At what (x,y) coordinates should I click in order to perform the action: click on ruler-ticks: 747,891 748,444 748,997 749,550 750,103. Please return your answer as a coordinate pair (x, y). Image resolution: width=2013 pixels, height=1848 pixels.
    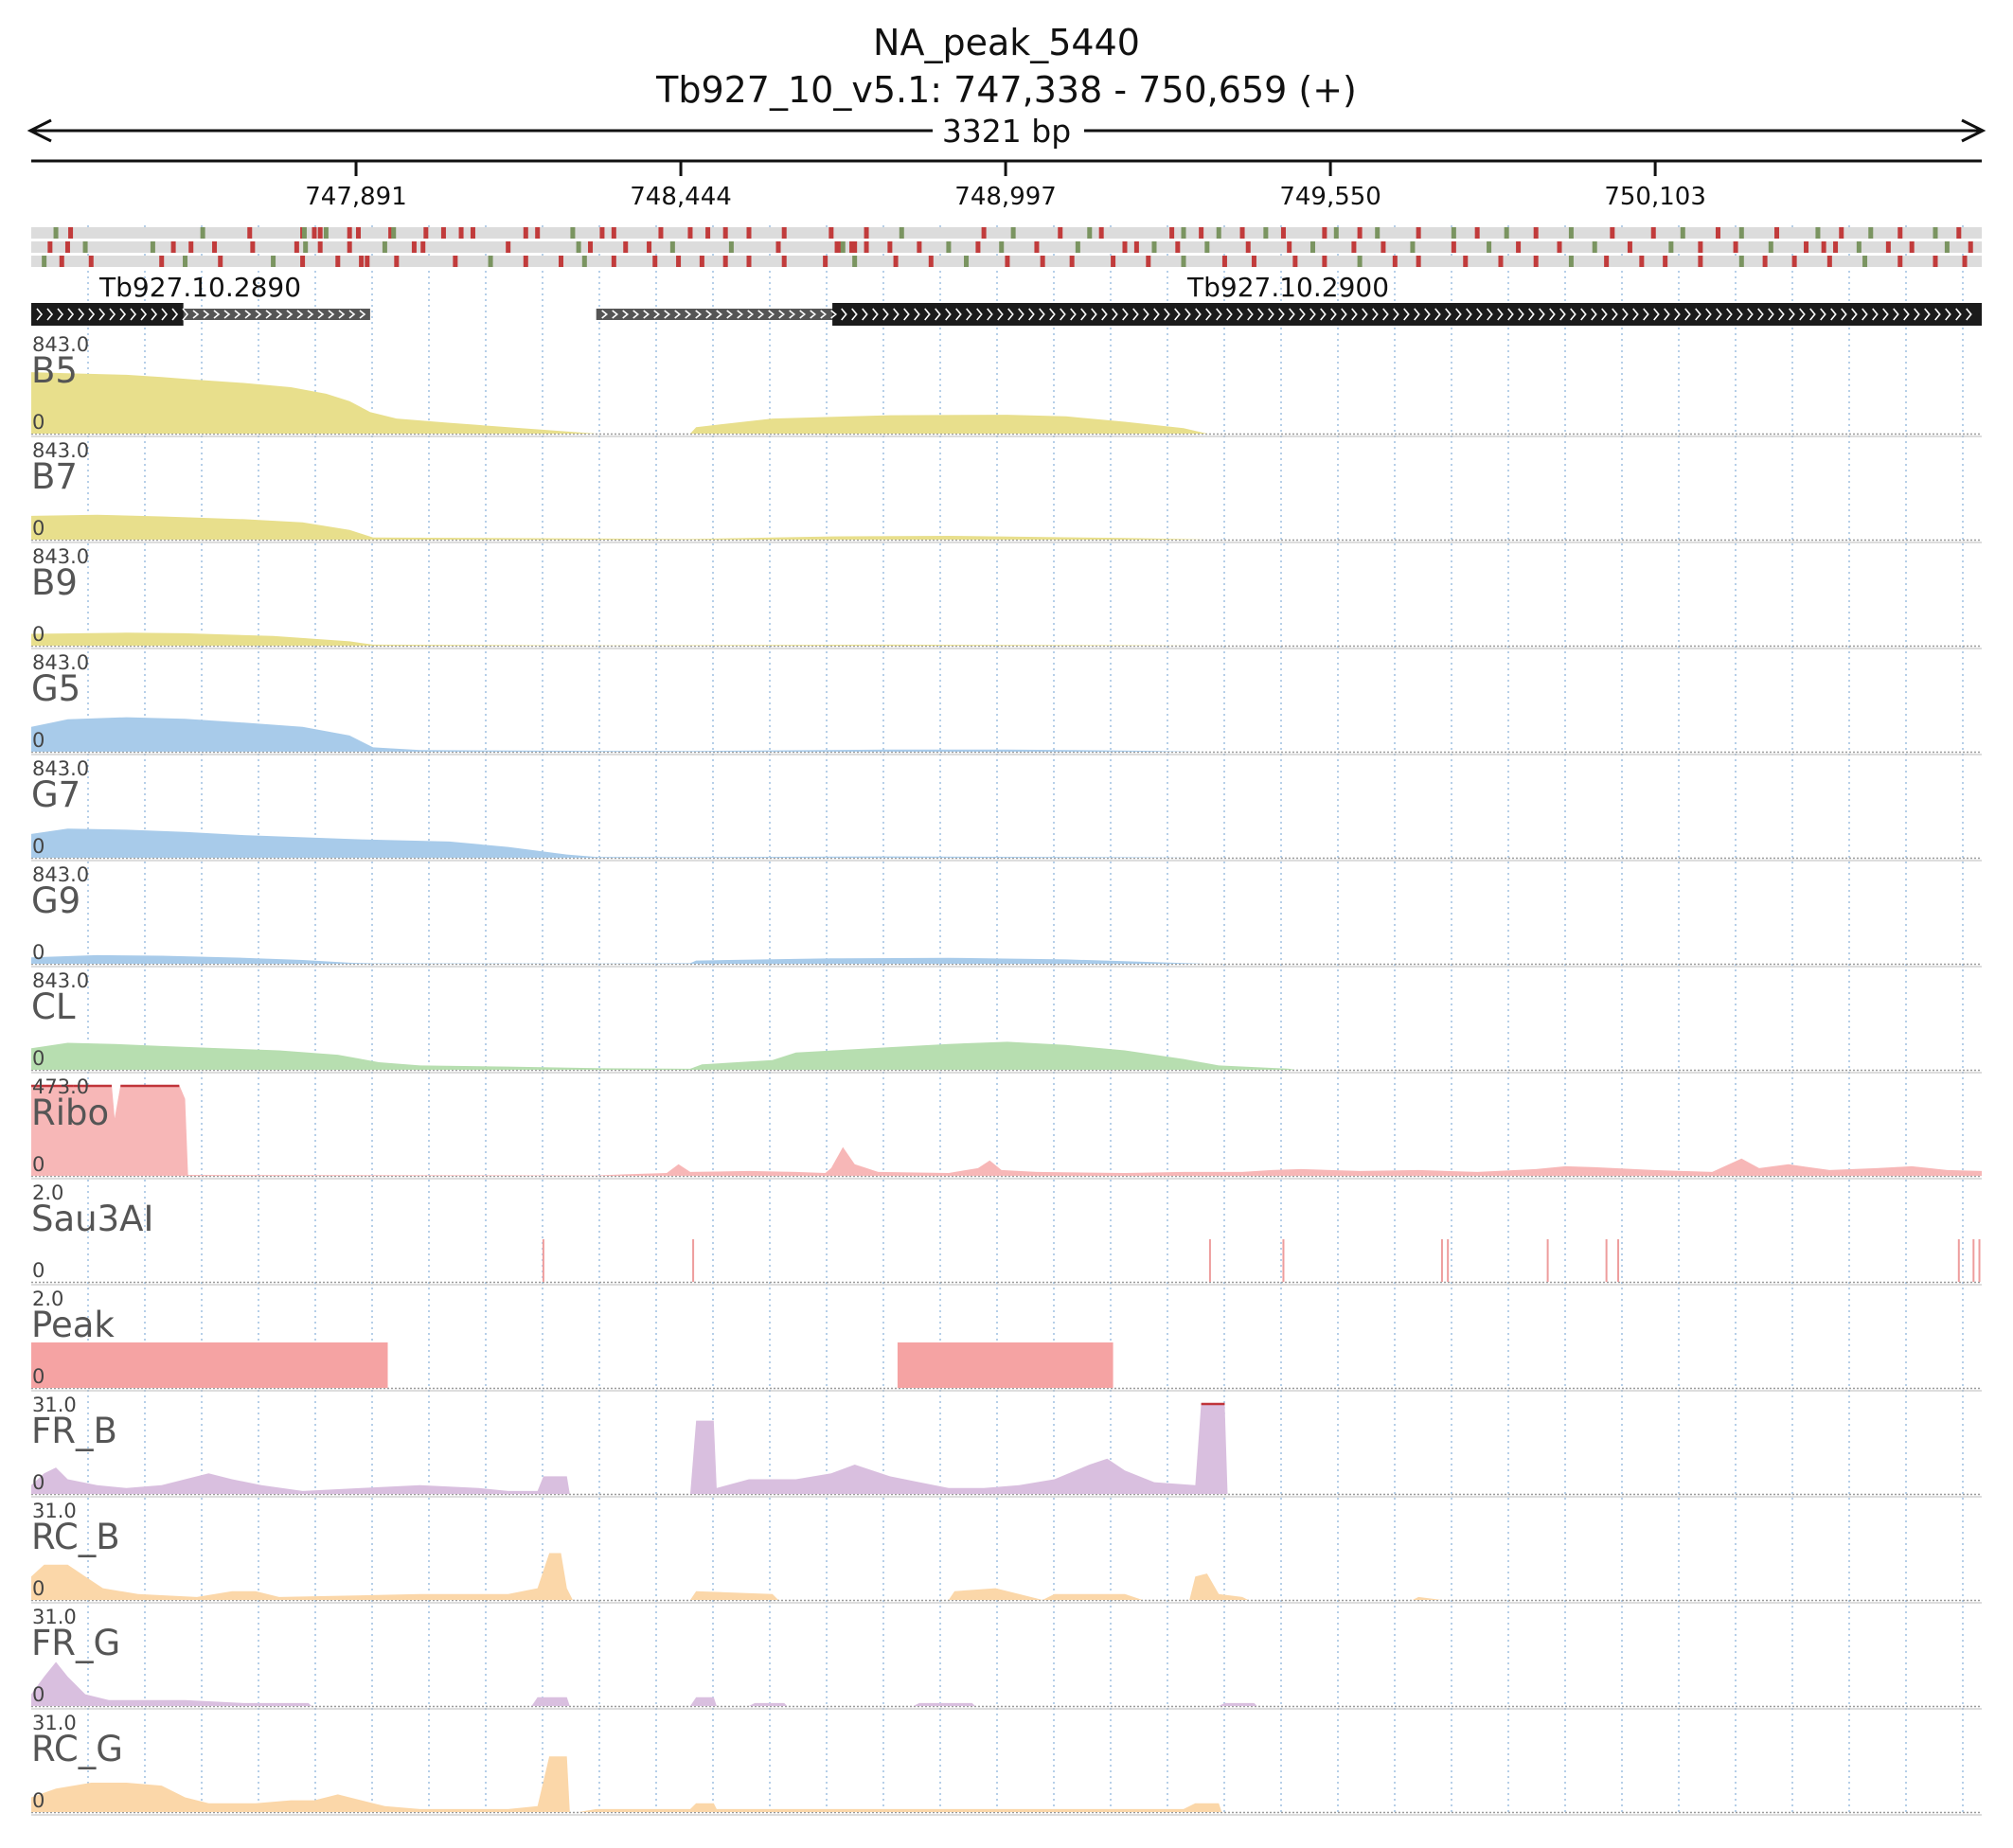
    Looking at the image, I should click on (1005, 186).